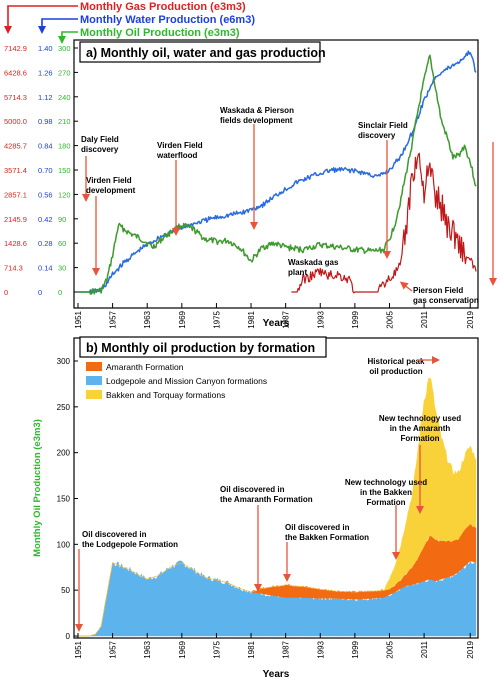 The image size is (500, 681). What do you see at coordinates (94, 394) in the screenshot?
I see `legend-swatch-bakken` at bounding box center [94, 394].